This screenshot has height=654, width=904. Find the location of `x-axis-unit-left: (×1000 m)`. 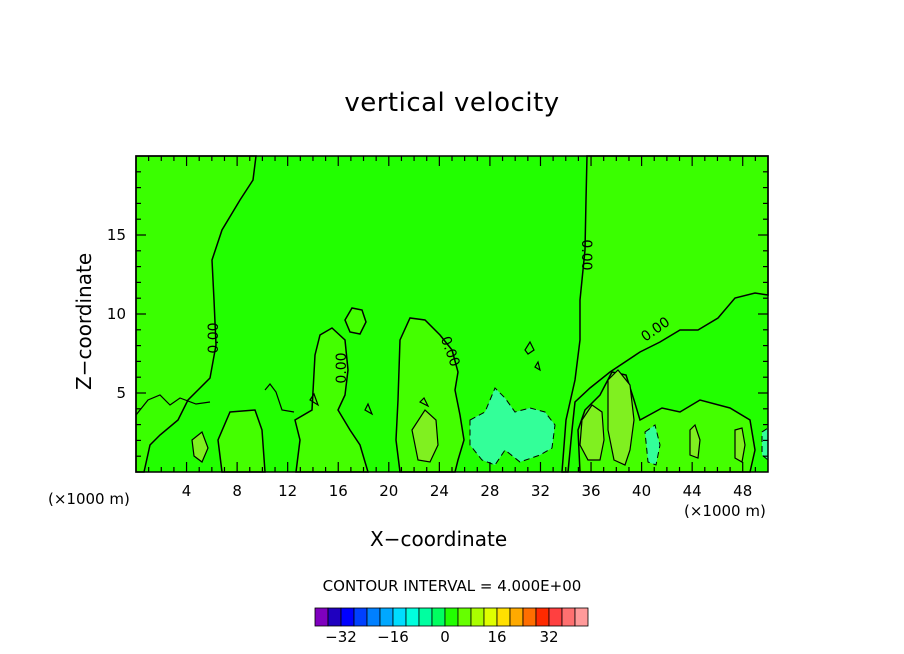

x-axis-unit-left: (×1000 m) is located at coordinates (89, 499).